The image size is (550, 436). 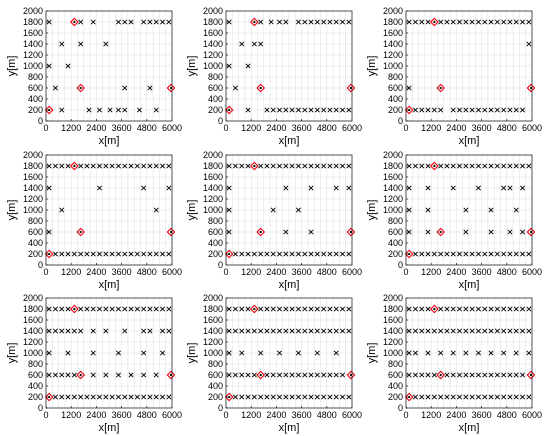 I want to click on x-tick-label: 6000, so click(x=172, y=415).